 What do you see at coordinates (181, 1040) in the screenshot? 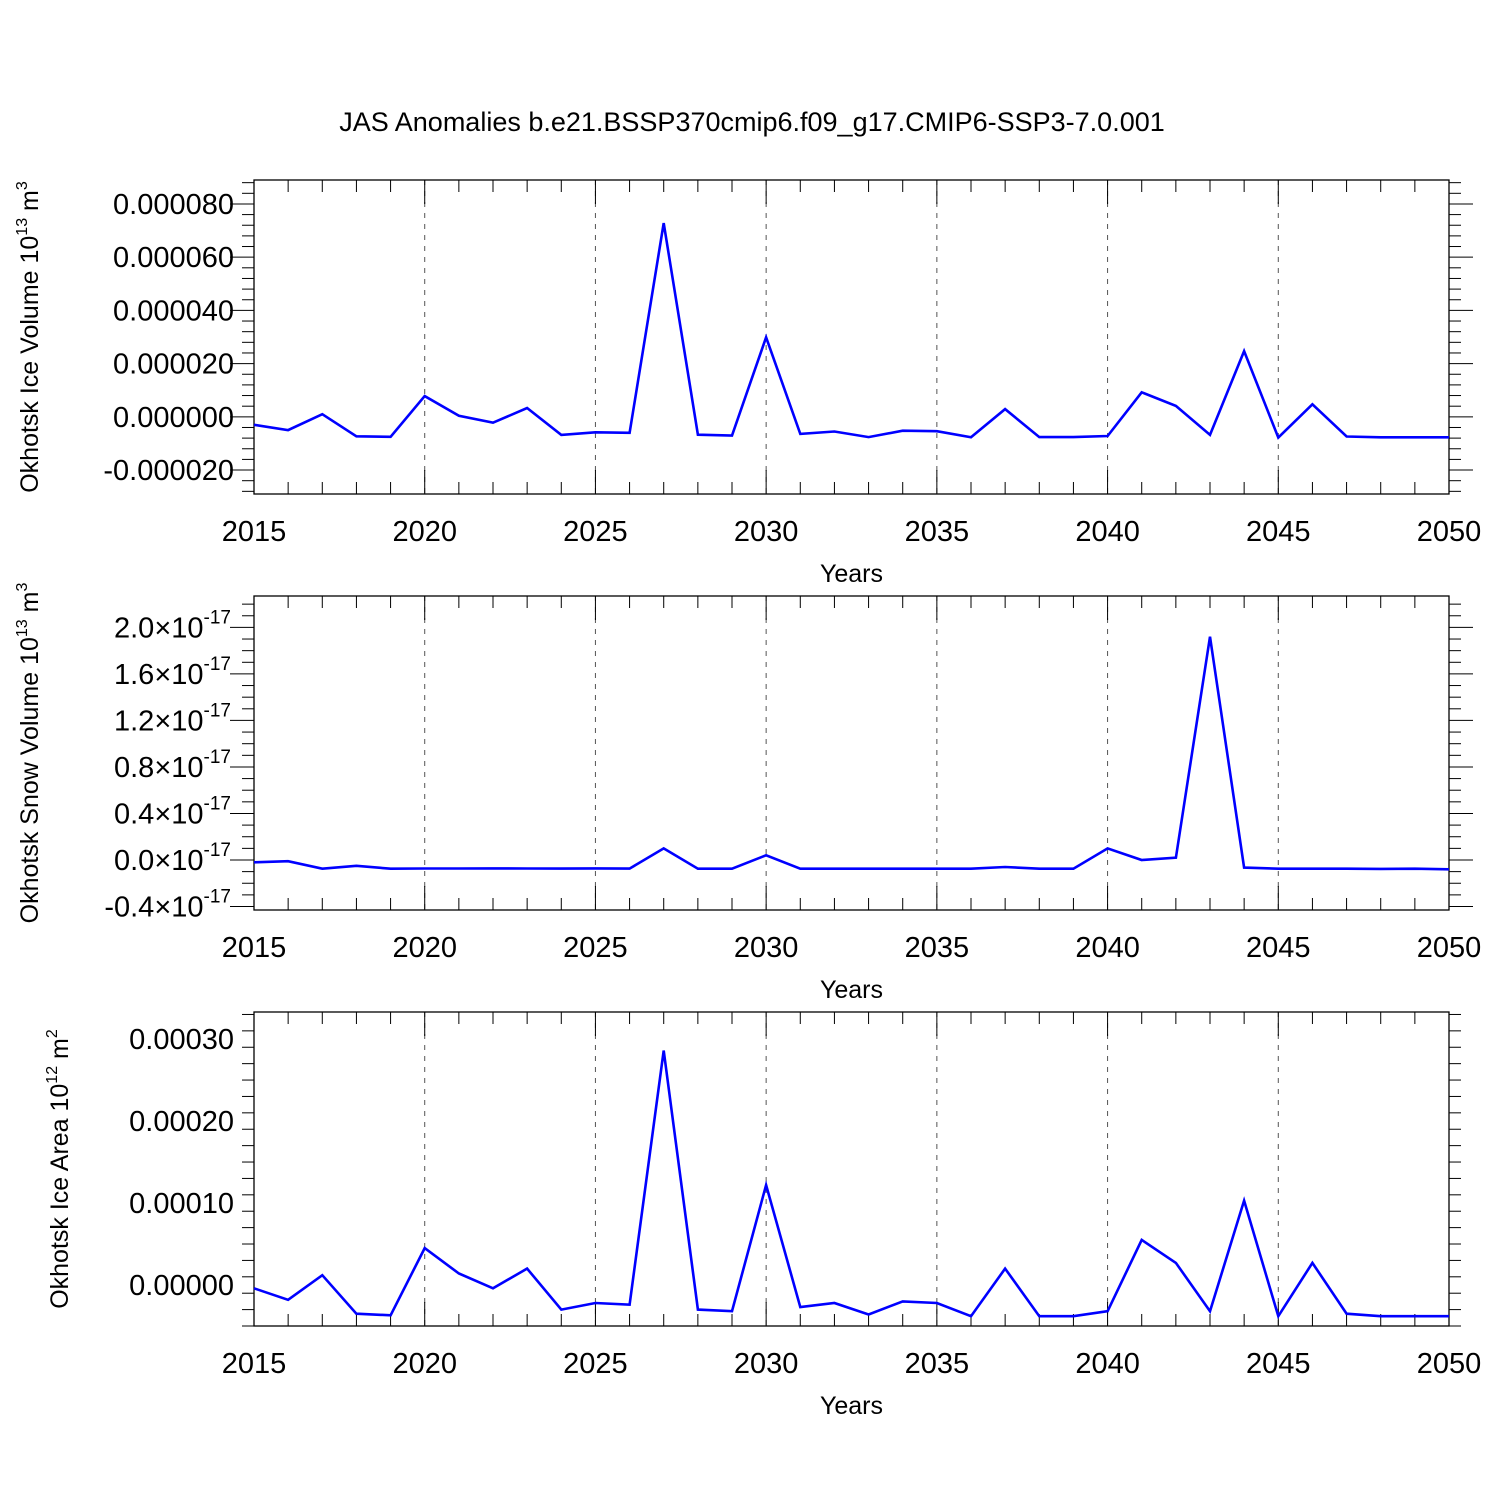
I see `y-tick-label: 0.00030` at bounding box center [181, 1040].